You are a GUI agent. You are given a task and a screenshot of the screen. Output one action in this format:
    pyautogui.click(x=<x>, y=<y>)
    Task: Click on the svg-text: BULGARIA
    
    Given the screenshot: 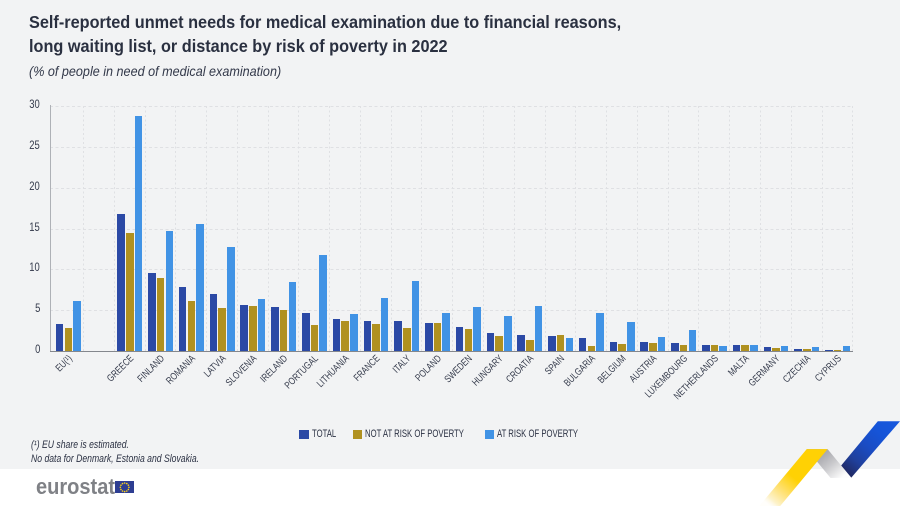 What is the action you would take?
    pyautogui.click(x=580, y=371)
    